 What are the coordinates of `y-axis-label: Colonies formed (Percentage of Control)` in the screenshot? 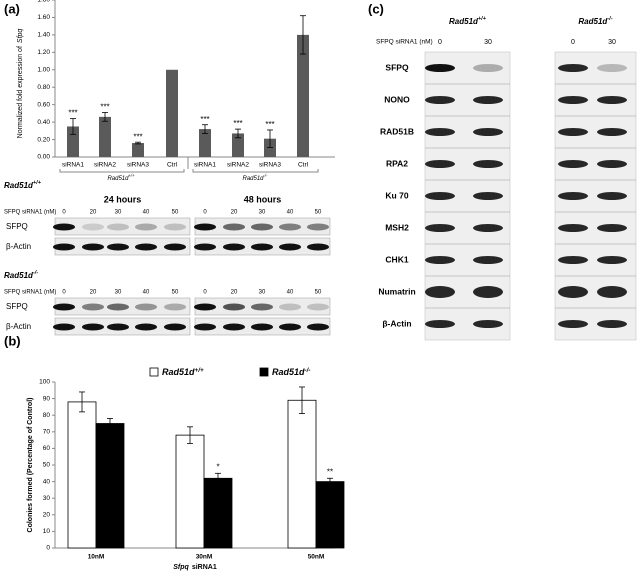 It's located at (30, 465).